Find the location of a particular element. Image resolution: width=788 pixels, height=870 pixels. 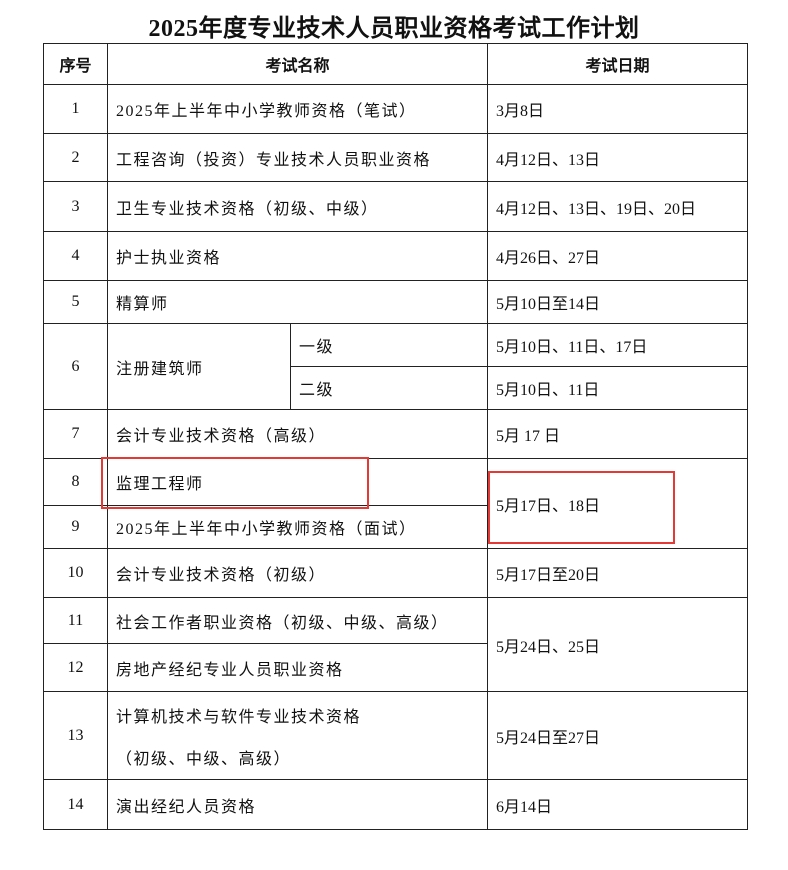

table-row: 9 2025年上半年中小学教师资格（面试） is located at coordinates (395, 527).